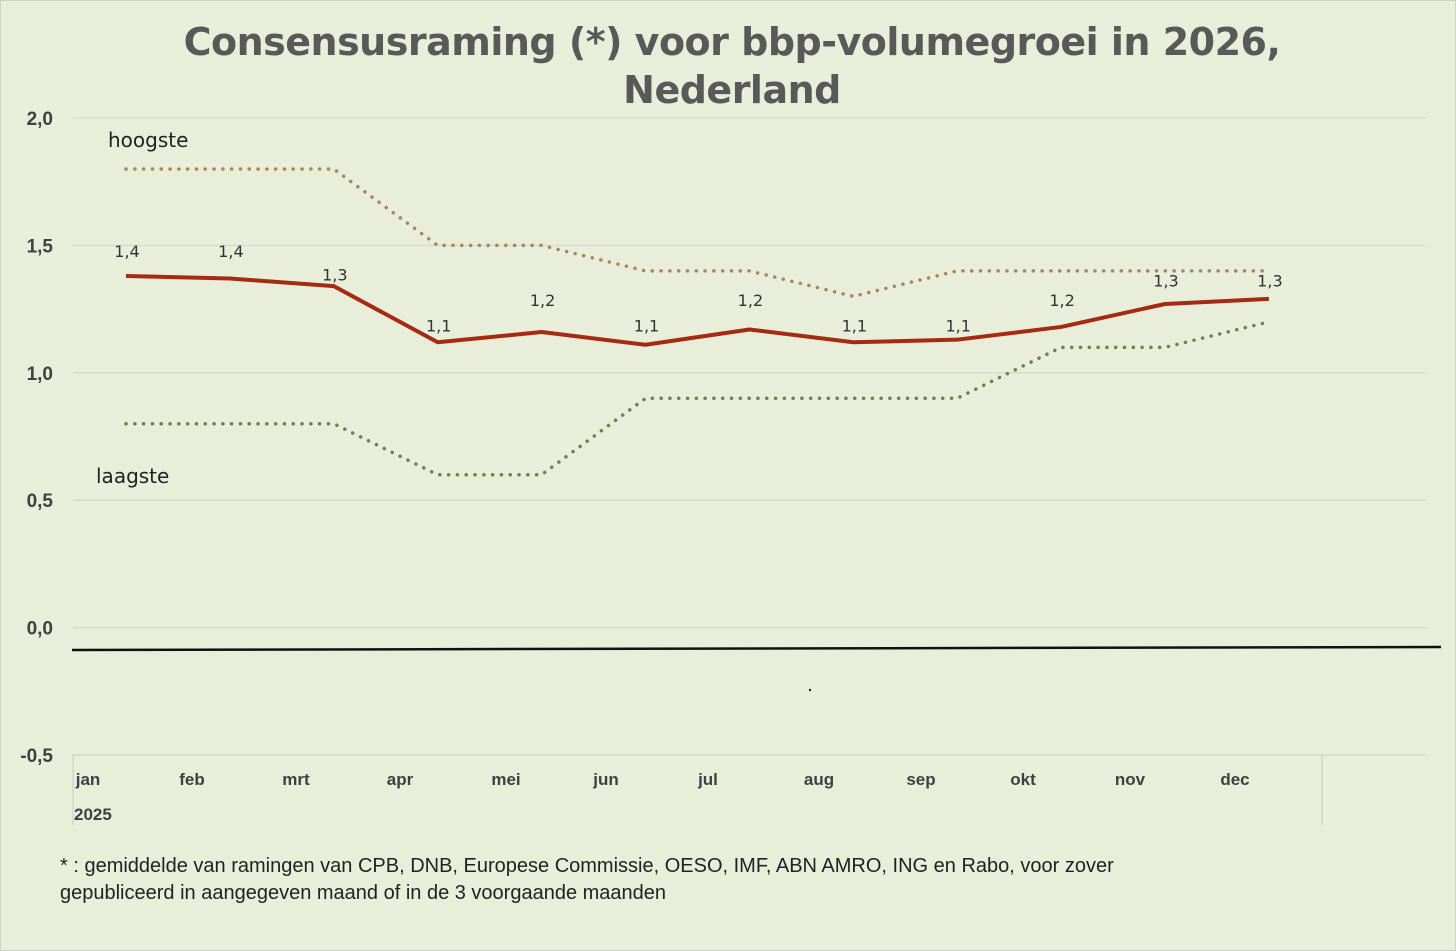 The width and height of the screenshot is (1456, 951). Describe the element at coordinates (732, 90) in the screenshot. I see `chart-title-line-2: Nederland` at that location.